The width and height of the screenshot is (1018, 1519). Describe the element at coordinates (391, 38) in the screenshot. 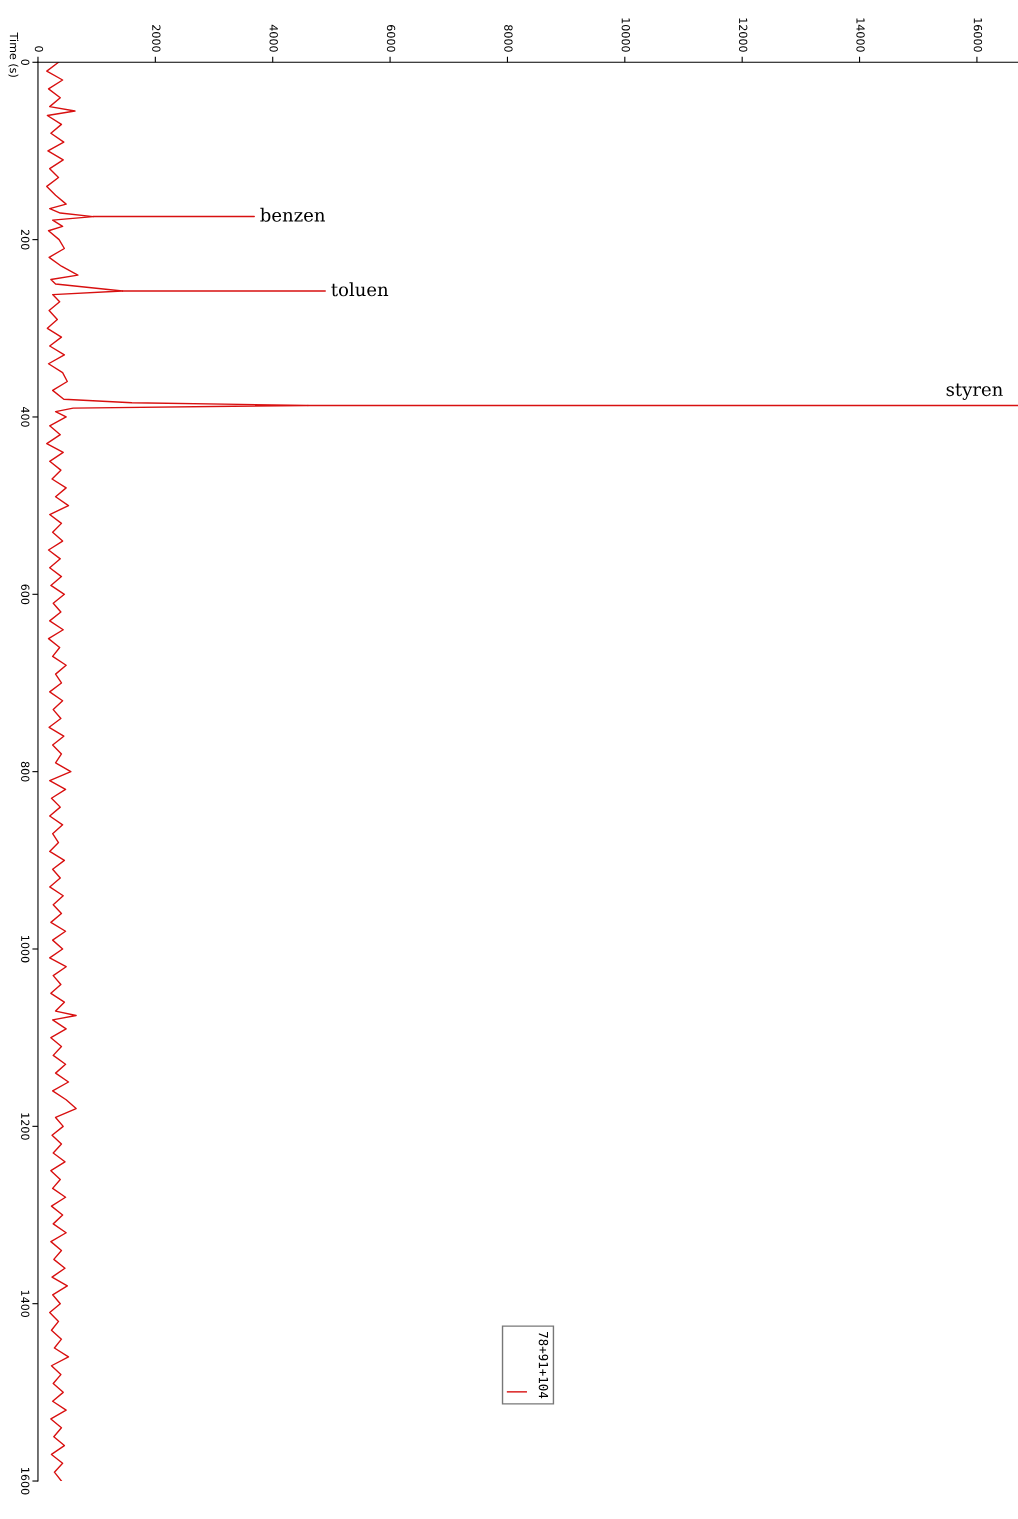

I see `x-tick-label: 6000` at that location.